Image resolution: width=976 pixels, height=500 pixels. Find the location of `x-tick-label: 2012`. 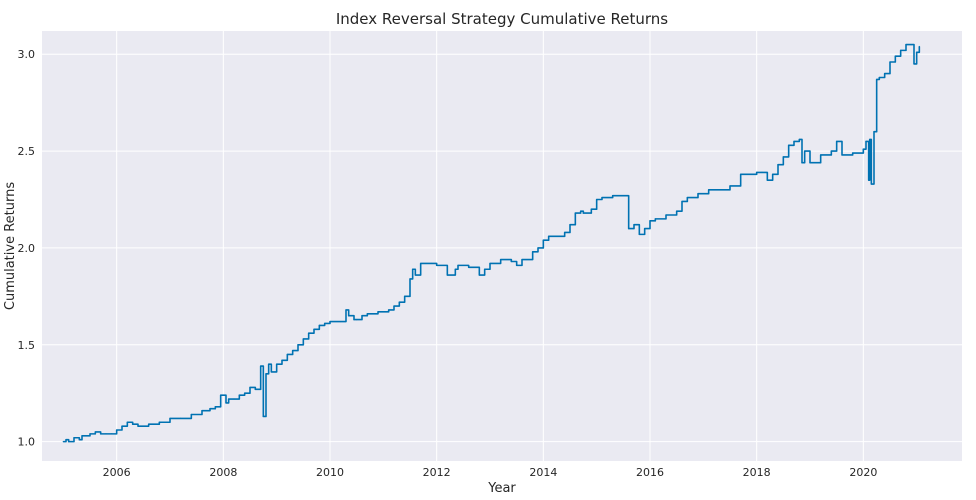

x-tick-label: 2012 is located at coordinates (437, 472).